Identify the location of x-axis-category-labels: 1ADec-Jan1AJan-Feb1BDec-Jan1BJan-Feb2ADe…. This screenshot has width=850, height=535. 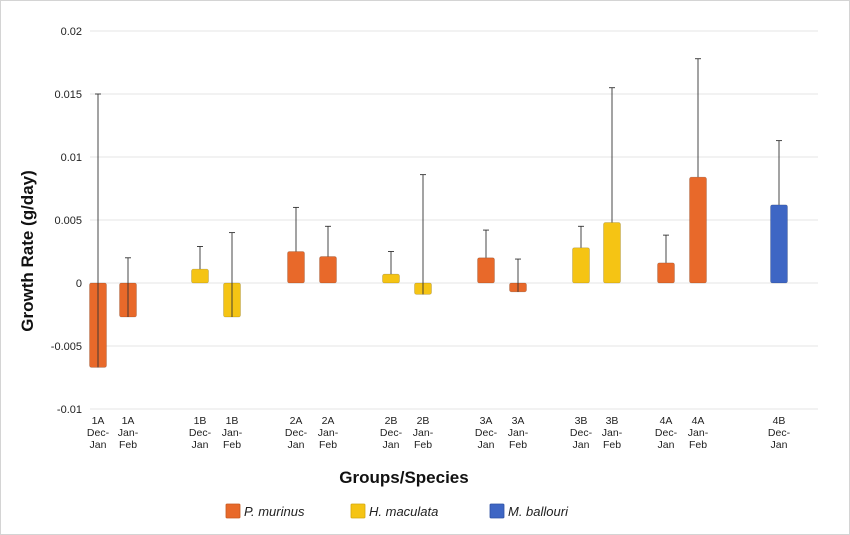
(439, 433).